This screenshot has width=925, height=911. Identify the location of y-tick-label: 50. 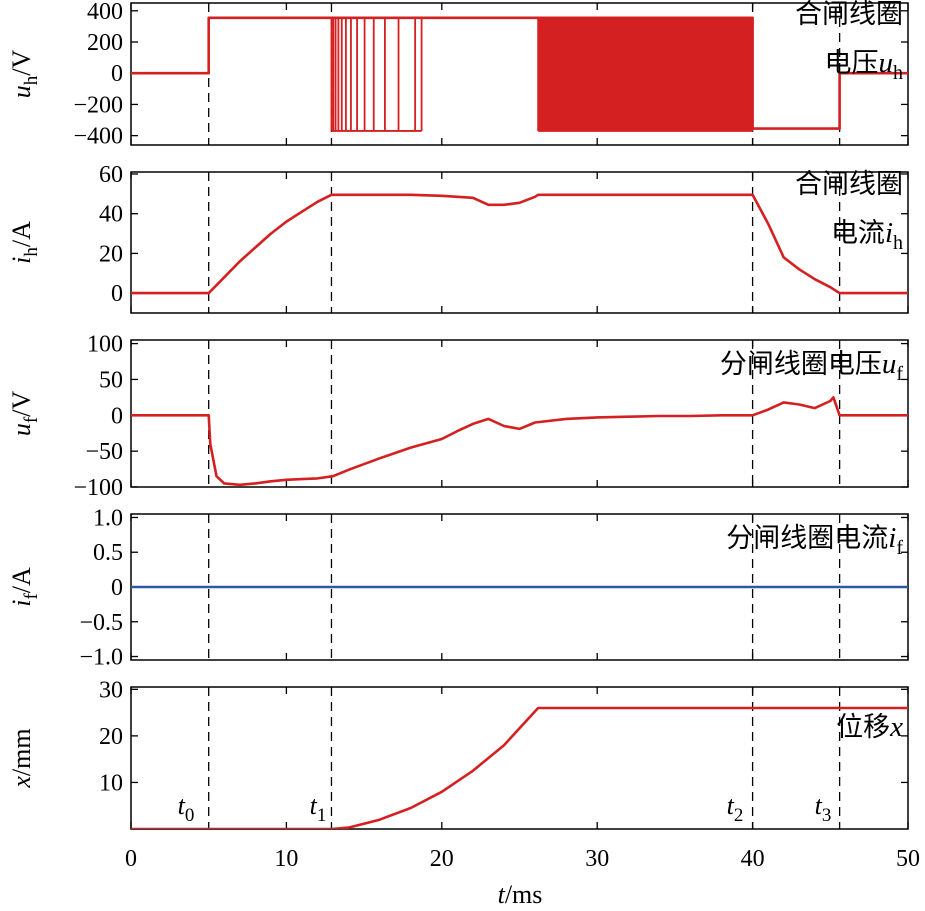
(111, 380).